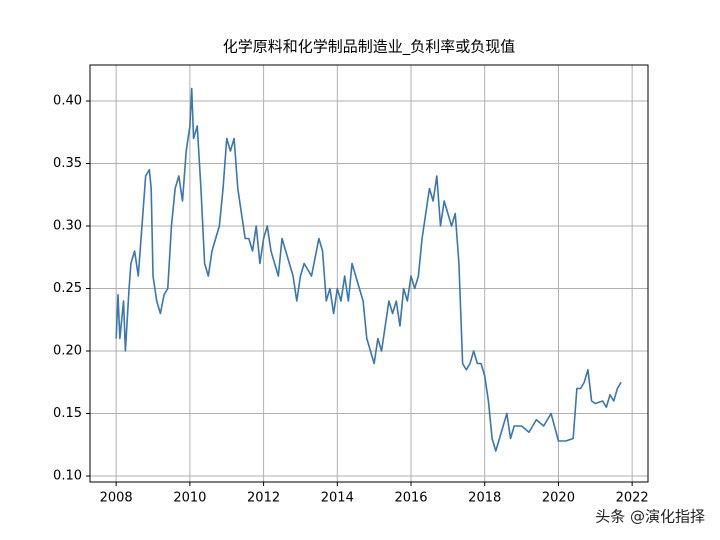 The width and height of the screenshot is (720, 540). What do you see at coordinates (116, 498) in the screenshot?
I see `x-tick-label: 2008` at bounding box center [116, 498].